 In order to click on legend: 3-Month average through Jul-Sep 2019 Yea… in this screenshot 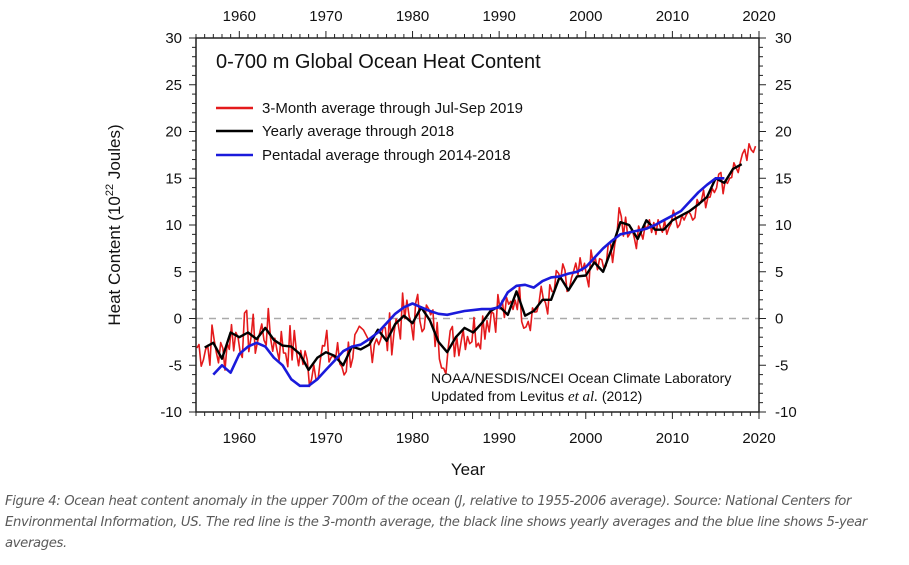, I will do `click(369, 132)`.